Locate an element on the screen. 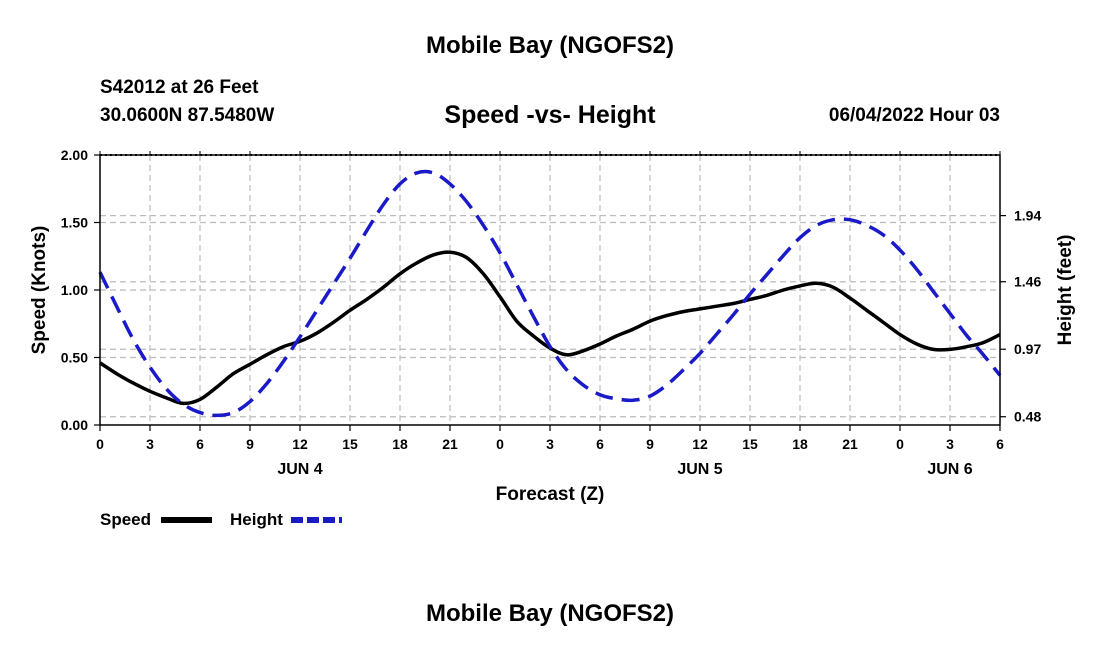 The width and height of the screenshot is (1100, 650). y-tick-label: 0.50 is located at coordinates (74, 358).